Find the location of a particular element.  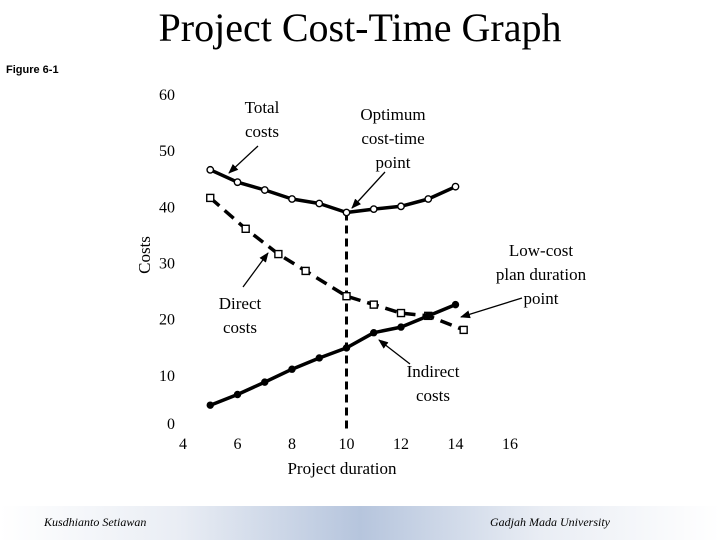

footer-author: Kusdhianto Setiawan is located at coordinates (95, 522).